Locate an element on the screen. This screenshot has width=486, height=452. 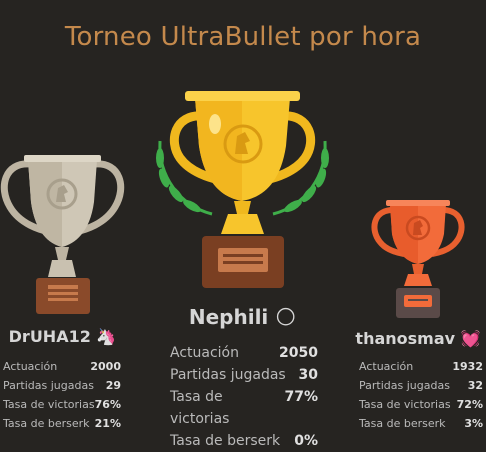
heart-icon: 💓 is located at coordinates (470, 338).